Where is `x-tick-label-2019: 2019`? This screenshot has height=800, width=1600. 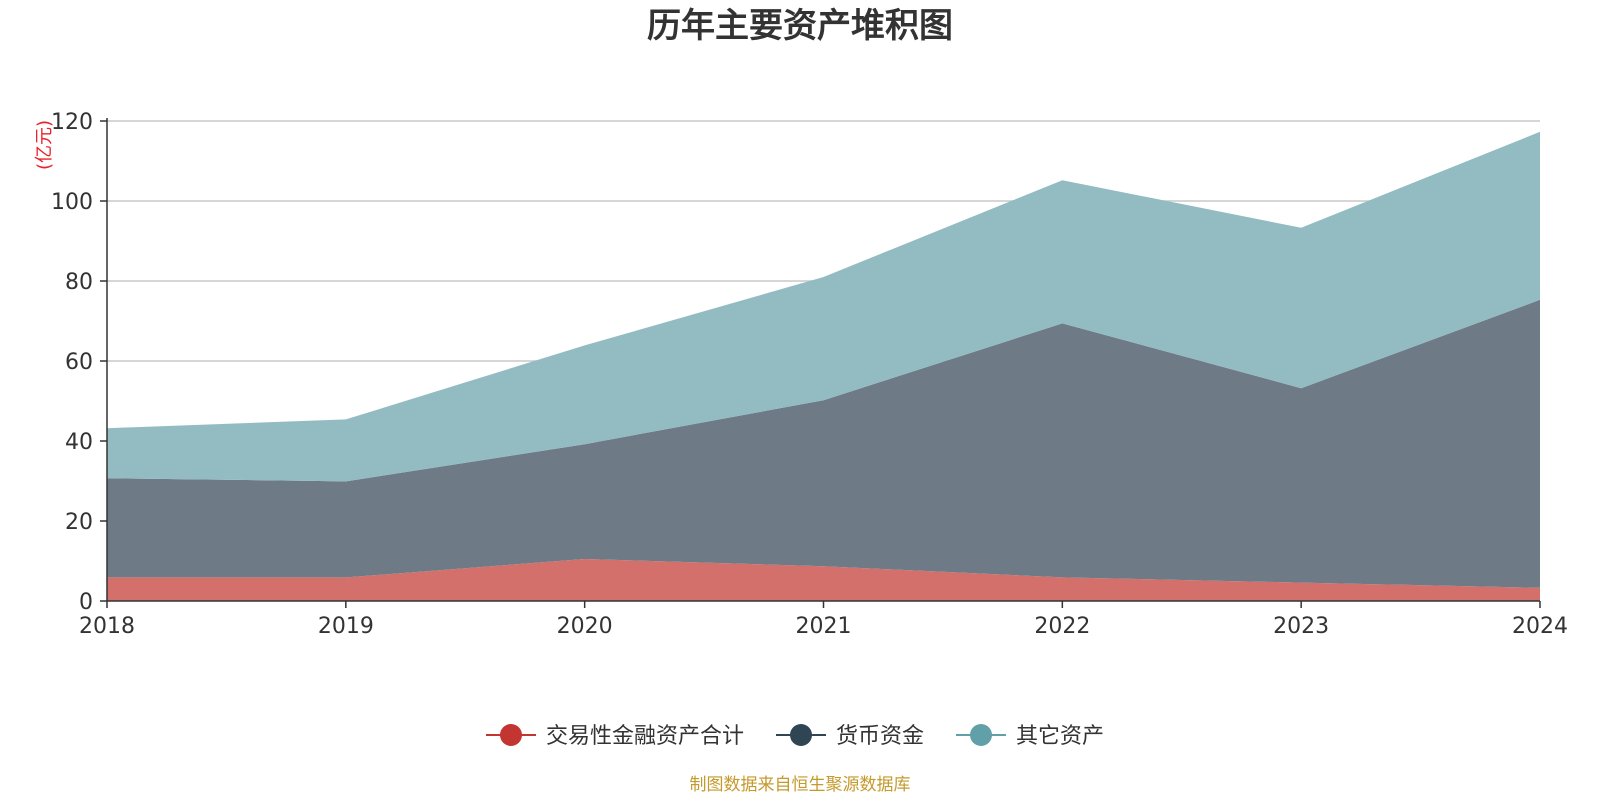 x-tick-label-2019: 2019 is located at coordinates (346, 626).